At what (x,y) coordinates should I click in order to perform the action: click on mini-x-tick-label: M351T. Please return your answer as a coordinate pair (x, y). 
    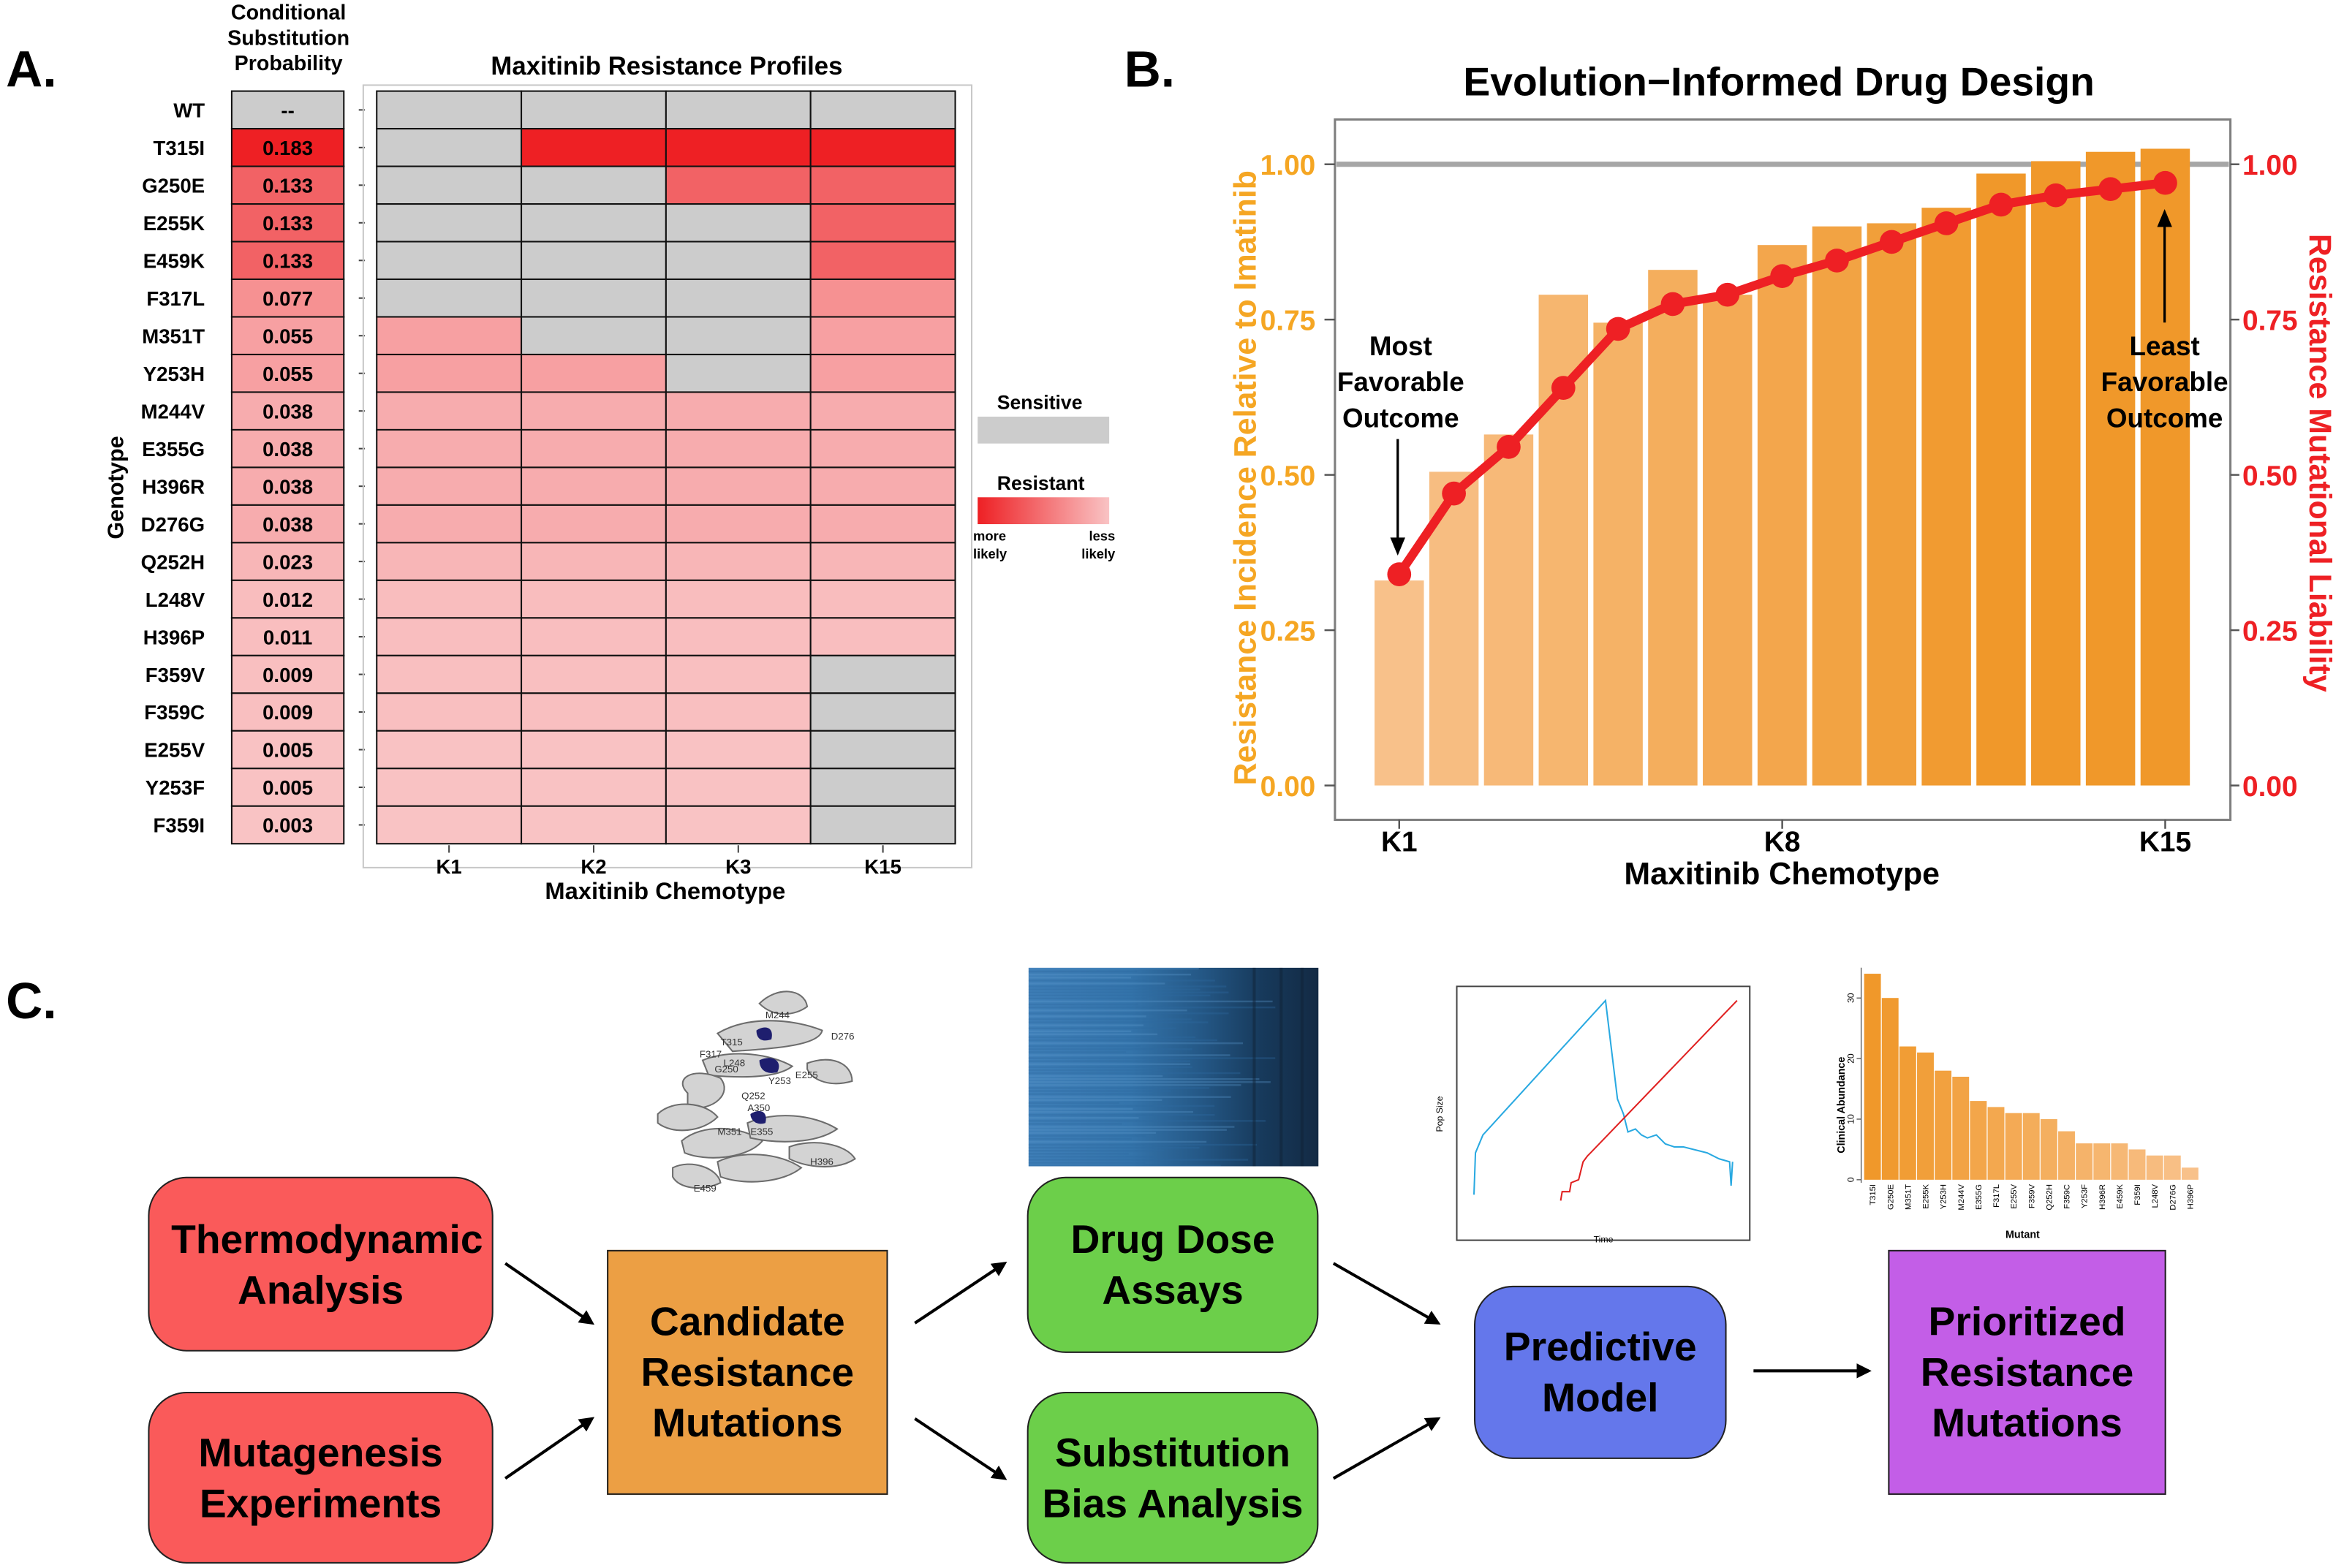
    Looking at the image, I should click on (1909, 1197).